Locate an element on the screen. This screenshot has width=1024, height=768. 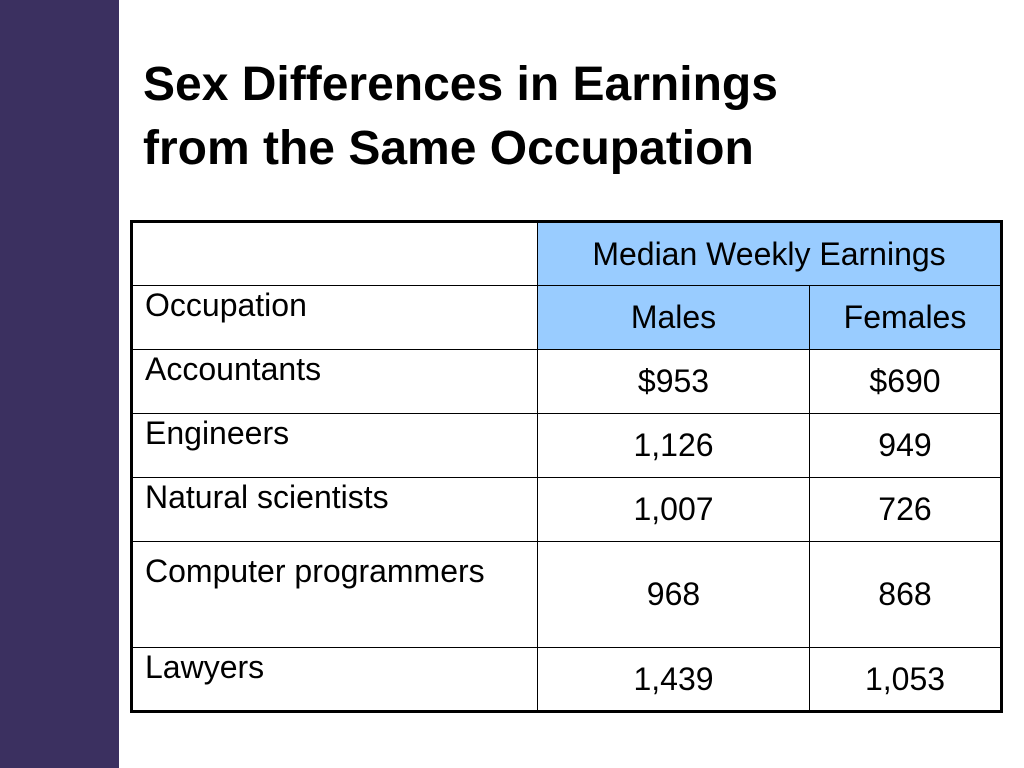
column-header-row: Occupation Males Females is located at coordinates (566, 317).